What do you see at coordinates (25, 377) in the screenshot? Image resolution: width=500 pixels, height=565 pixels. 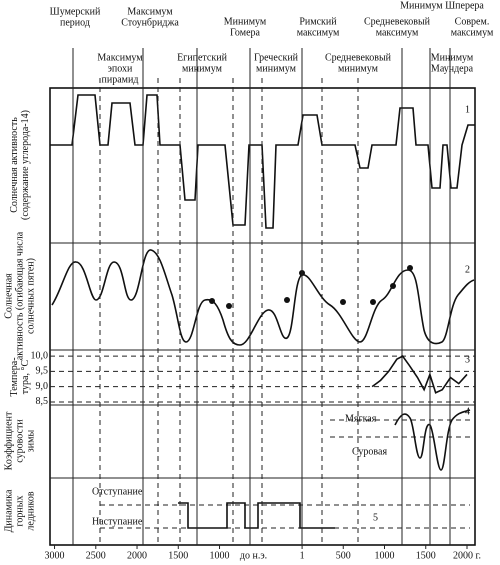 I see `panel-label: тура, °С` at bounding box center [25, 377].